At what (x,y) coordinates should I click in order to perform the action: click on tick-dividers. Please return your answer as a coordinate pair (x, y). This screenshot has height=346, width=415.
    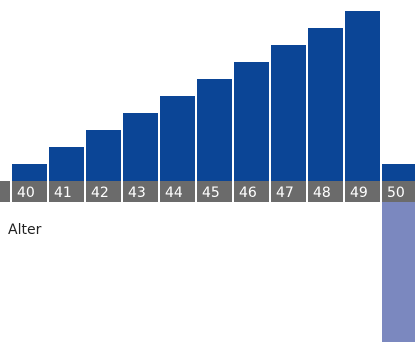
    Looking at the image, I should click on (196, 191).